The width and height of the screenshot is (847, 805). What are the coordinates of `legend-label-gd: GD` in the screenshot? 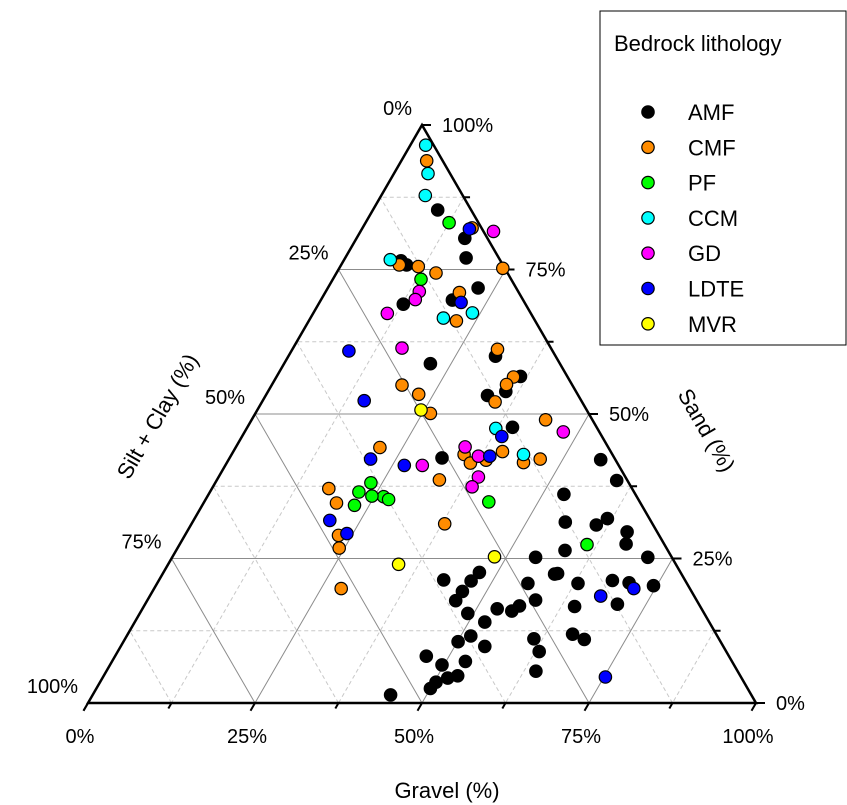 It's located at (704, 253).